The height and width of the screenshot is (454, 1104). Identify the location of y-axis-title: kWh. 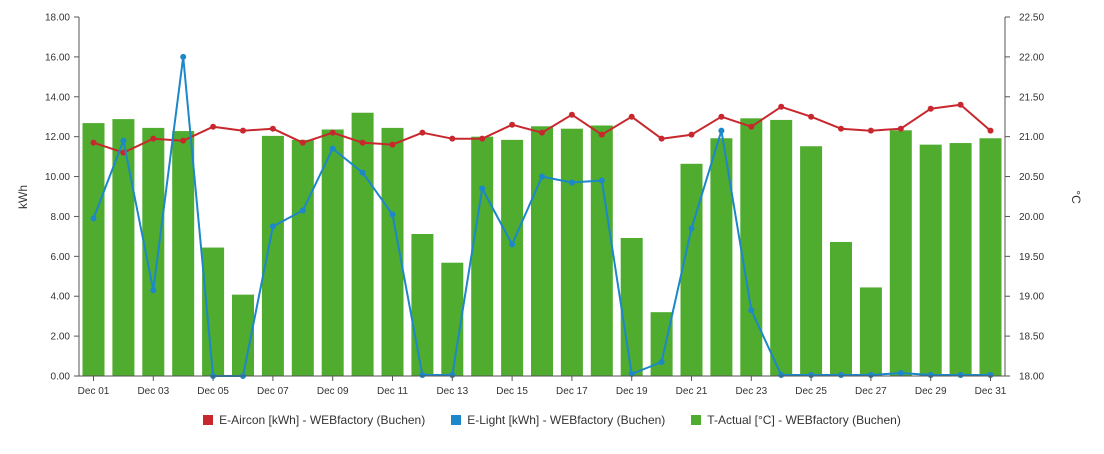
(23, 197).